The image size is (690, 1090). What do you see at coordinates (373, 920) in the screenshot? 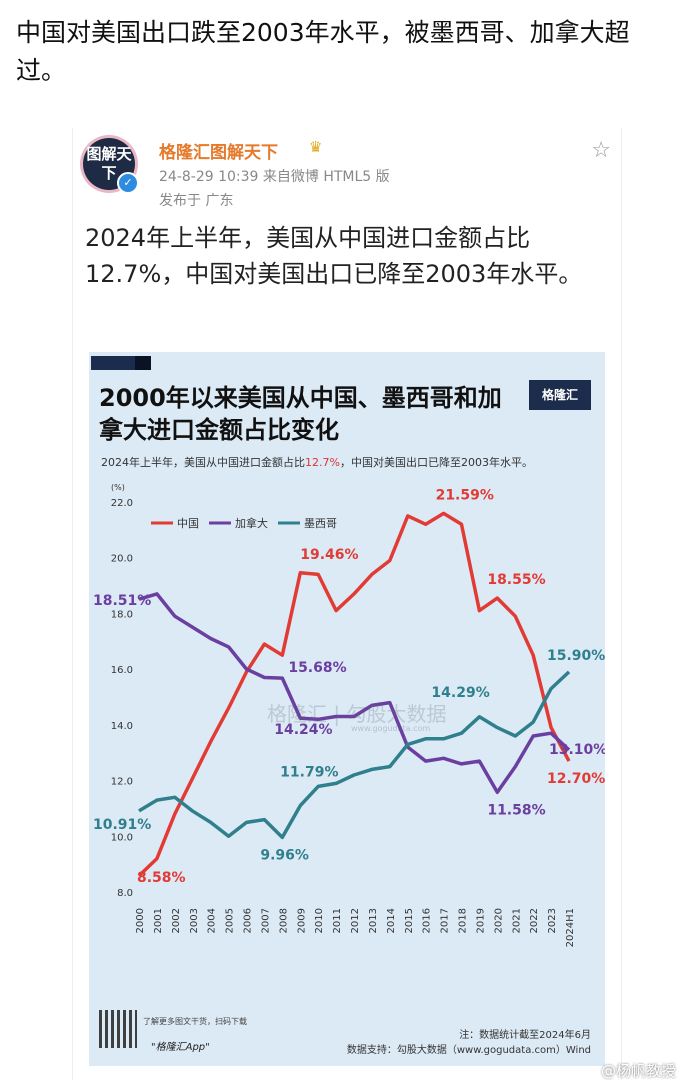
I see `x-tick-label: 2013` at bounding box center [373, 920].